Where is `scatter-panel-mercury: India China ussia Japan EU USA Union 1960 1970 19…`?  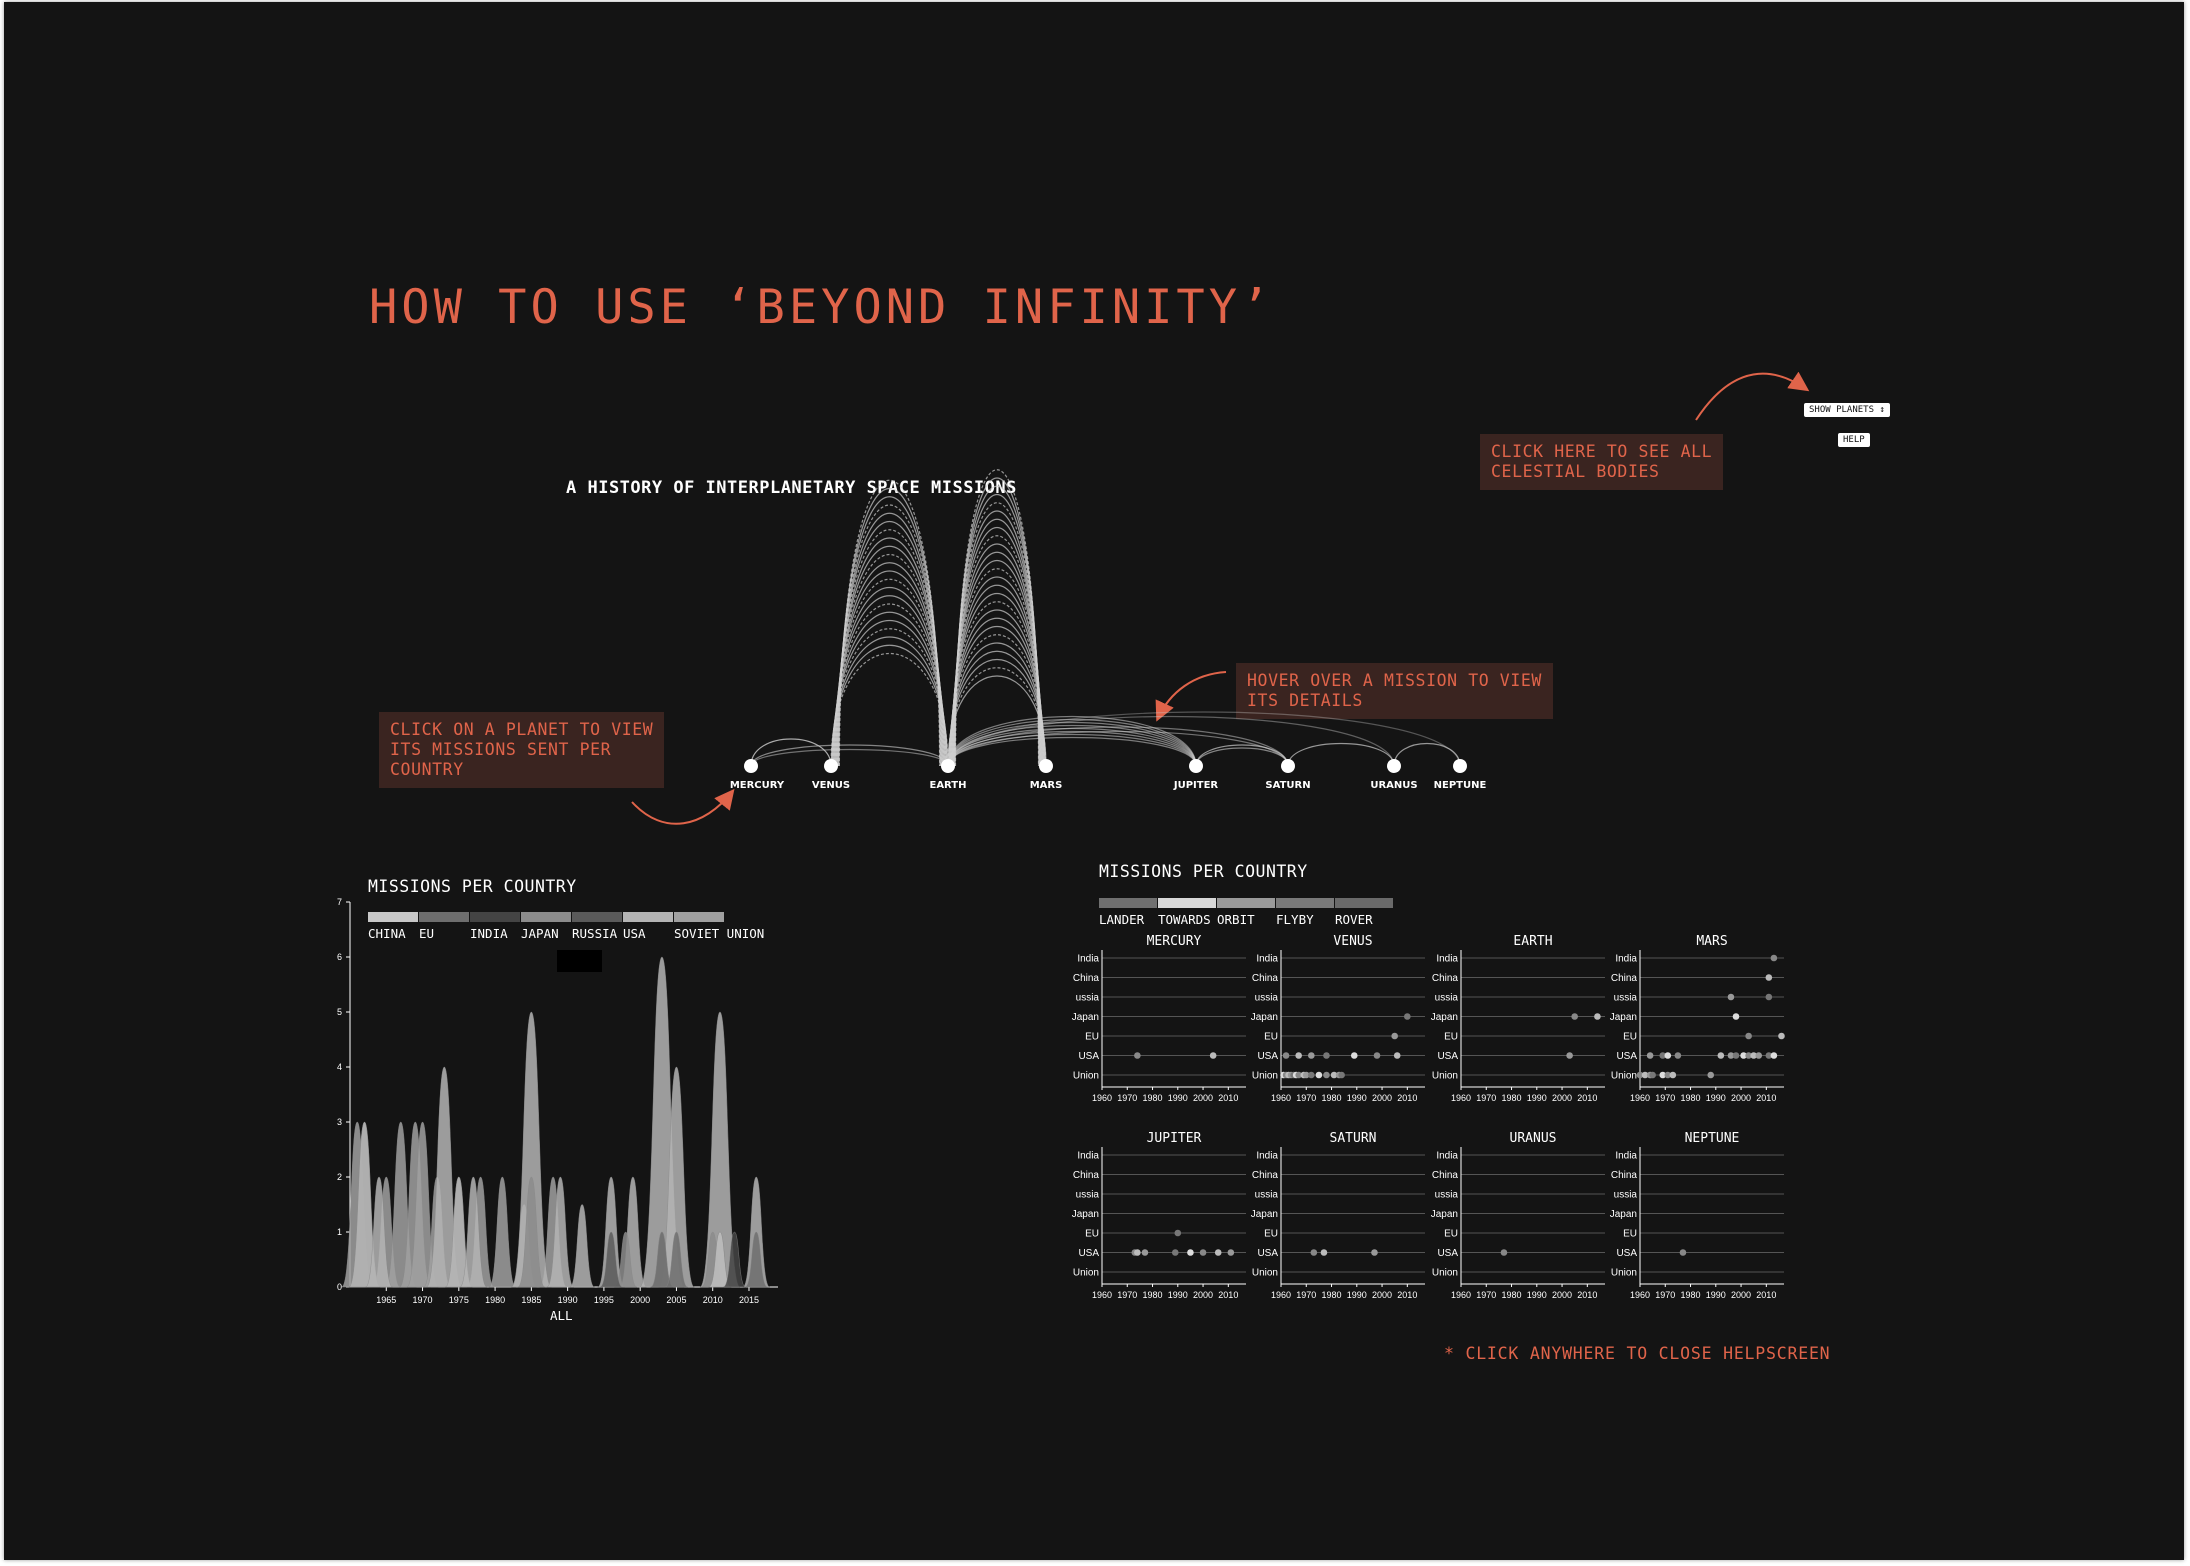 scatter-panel-mercury: India China ussia Japan EU USA Union 1960 1970 19… is located at coordinates (1159, 1031).